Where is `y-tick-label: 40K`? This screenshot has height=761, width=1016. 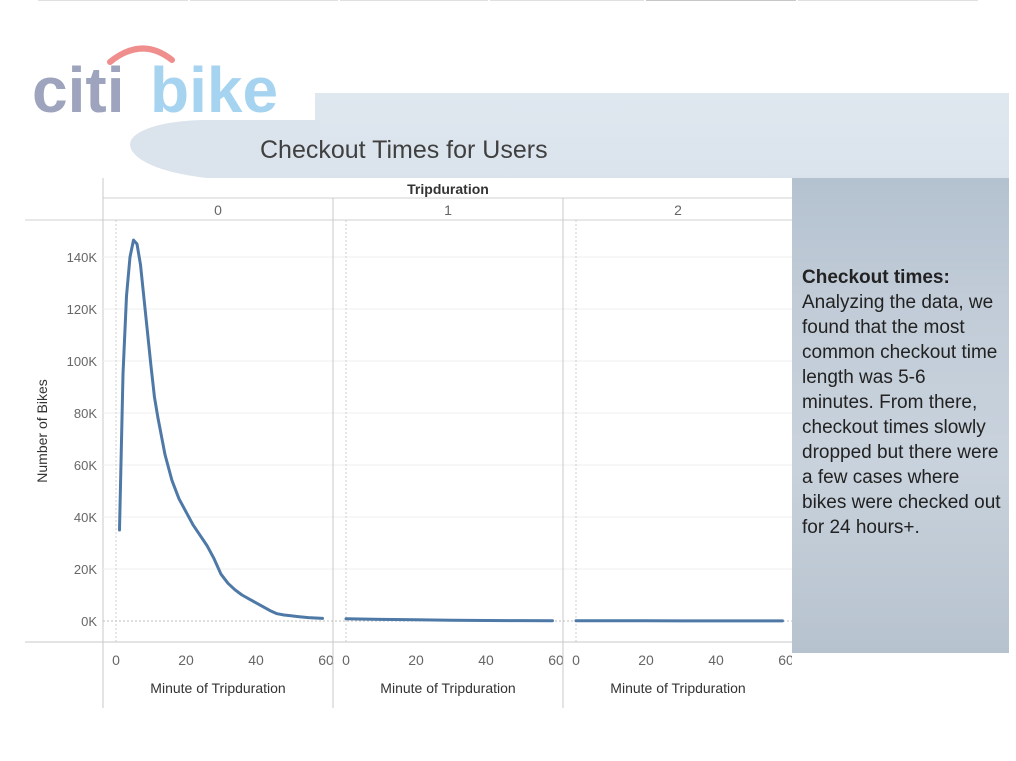 y-tick-label: 40K is located at coordinates (85, 517).